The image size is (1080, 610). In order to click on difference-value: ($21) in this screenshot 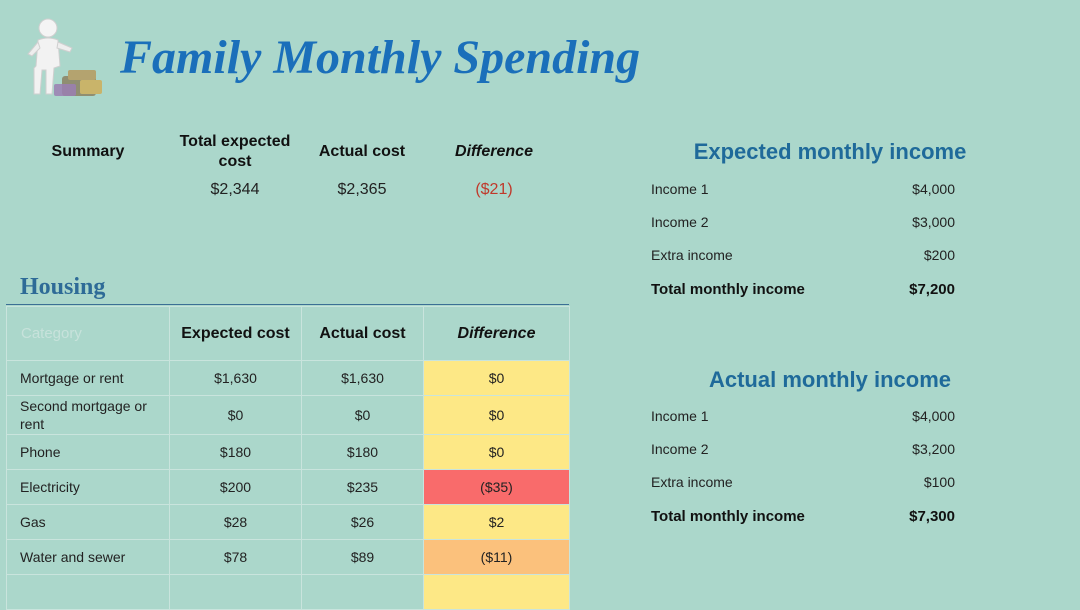, I will do `click(494, 189)`.